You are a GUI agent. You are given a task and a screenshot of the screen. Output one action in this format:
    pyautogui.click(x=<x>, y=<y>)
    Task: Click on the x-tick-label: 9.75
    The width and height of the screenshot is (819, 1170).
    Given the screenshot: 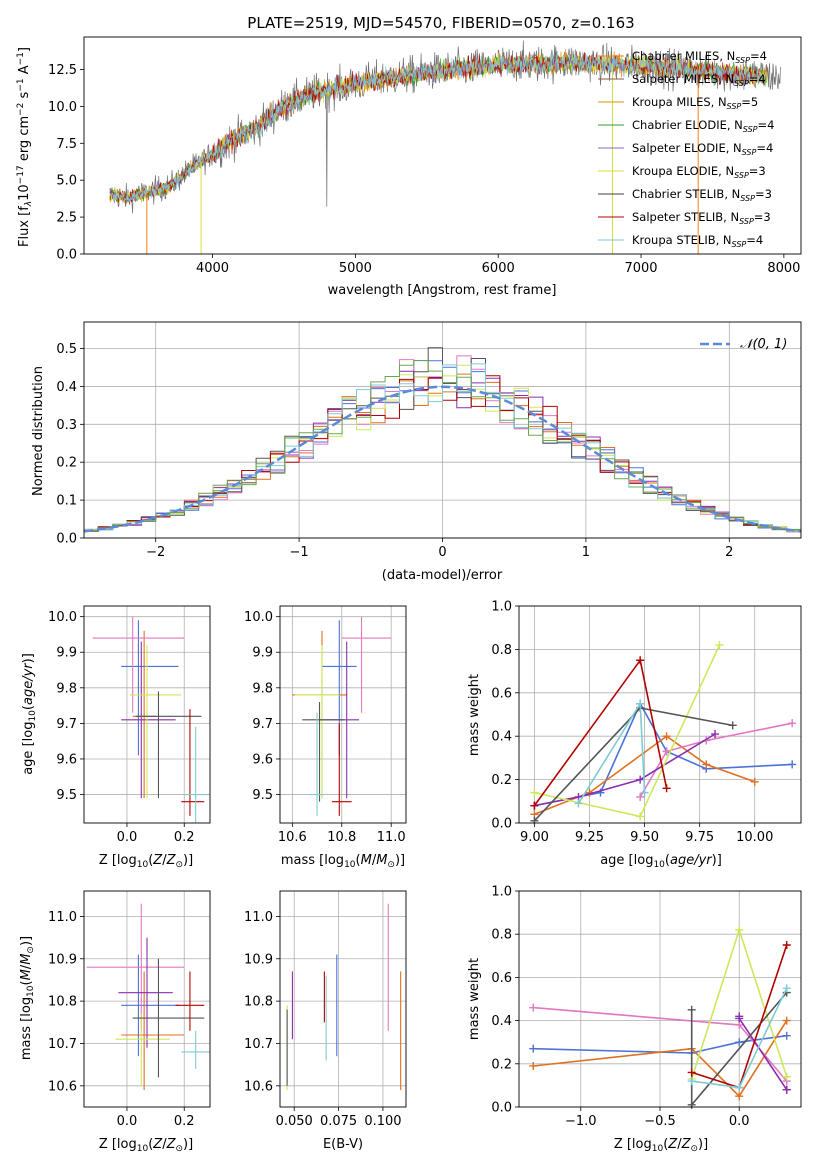 What is the action you would take?
    pyautogui.click(x=699, y=837)
    